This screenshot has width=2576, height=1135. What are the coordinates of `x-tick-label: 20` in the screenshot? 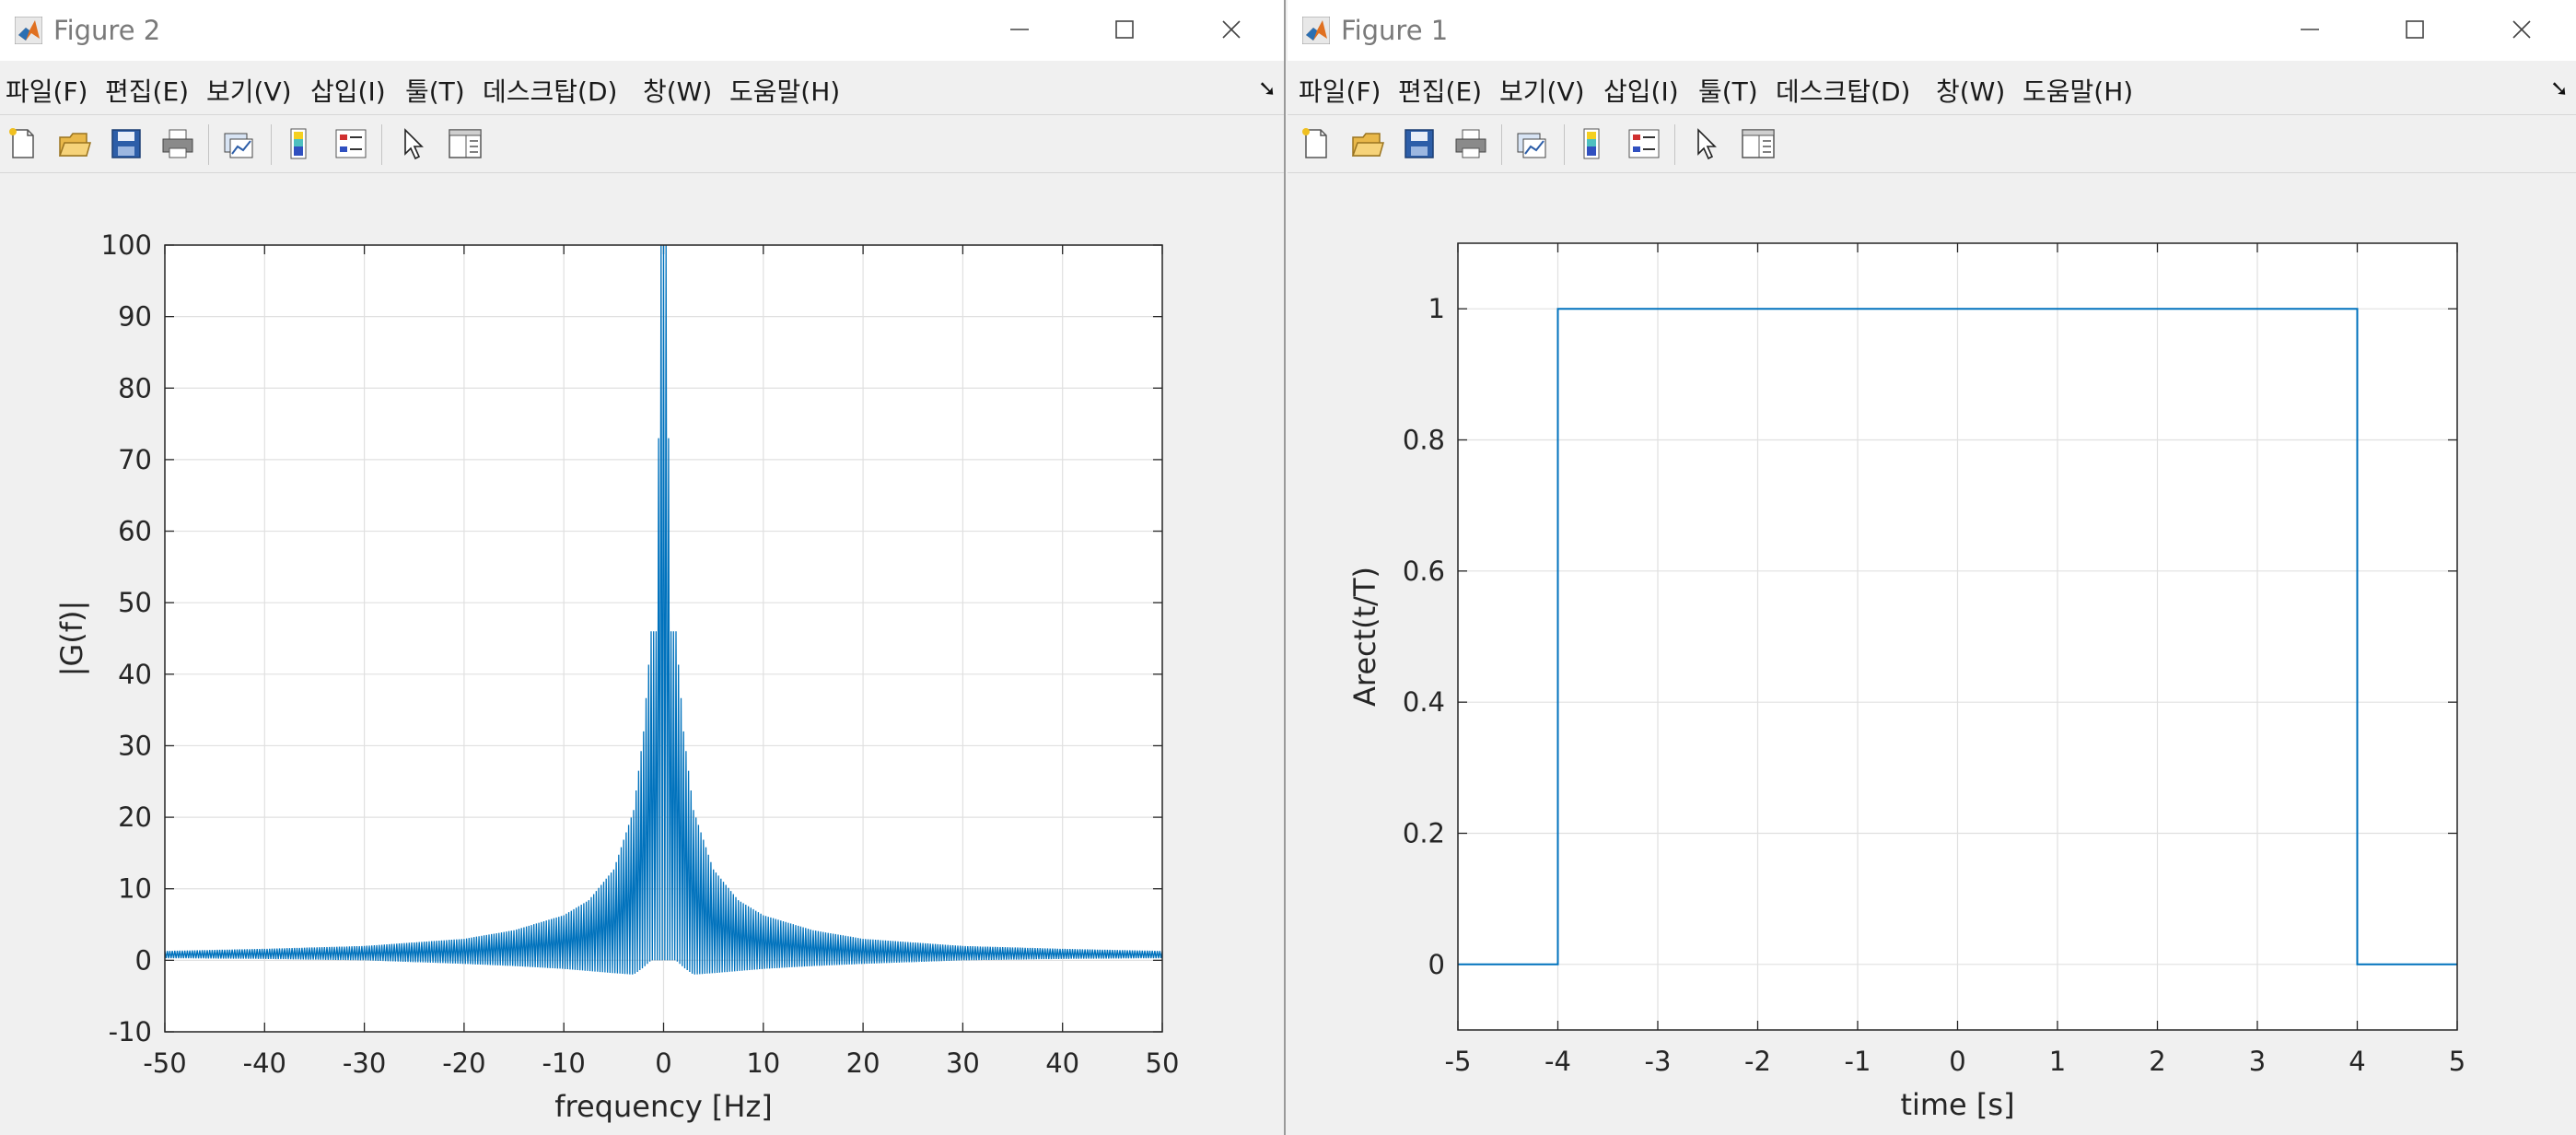 It's located at (863, 1063).